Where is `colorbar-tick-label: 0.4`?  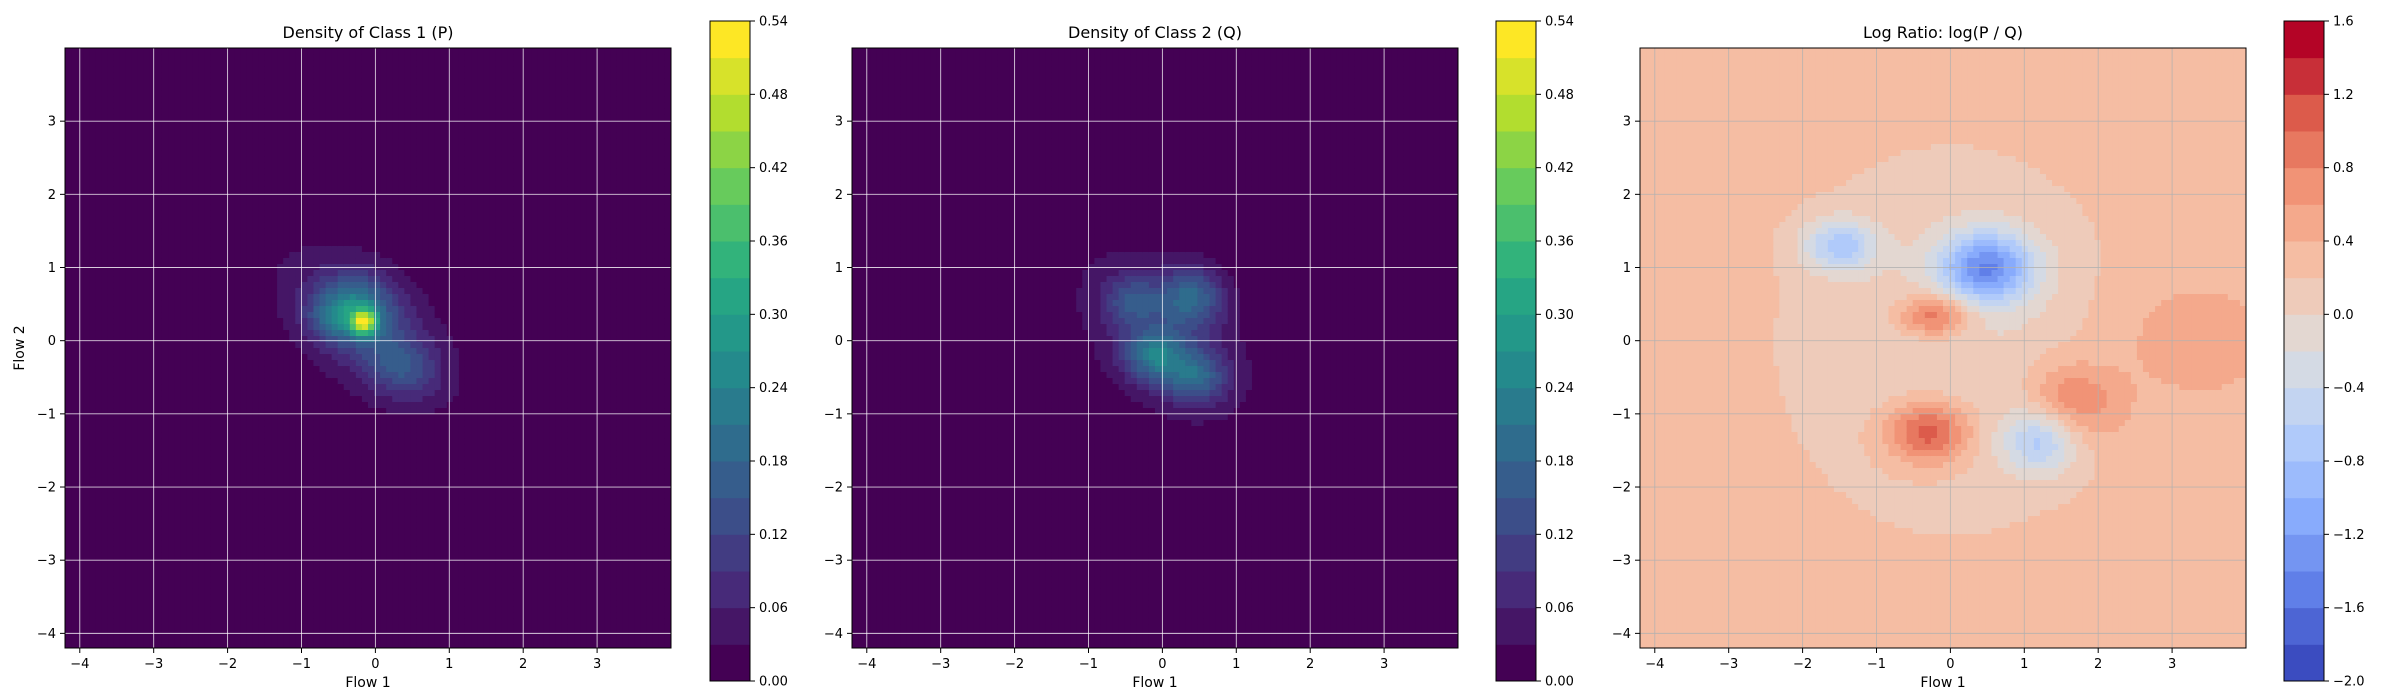 colorbar-tick-label: 0.4 is located at coordinates (2343, 242).